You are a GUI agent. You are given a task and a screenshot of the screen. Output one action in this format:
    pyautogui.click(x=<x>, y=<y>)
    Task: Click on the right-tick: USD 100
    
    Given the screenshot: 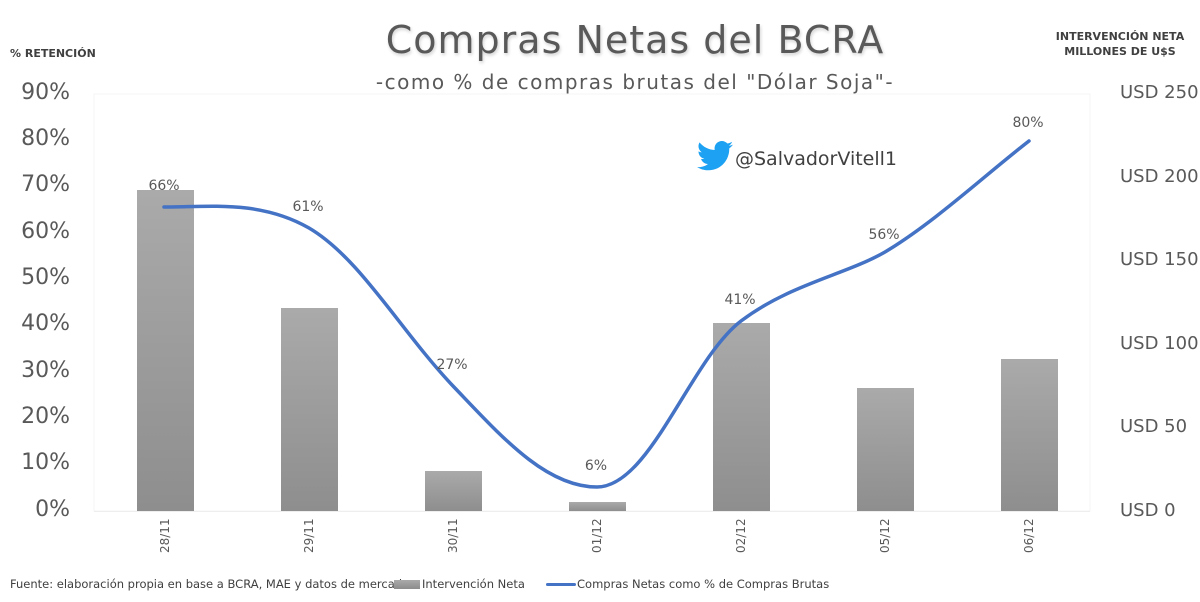 What is the action you would take?
    pyautogui.click(x=1159, y=343)
    